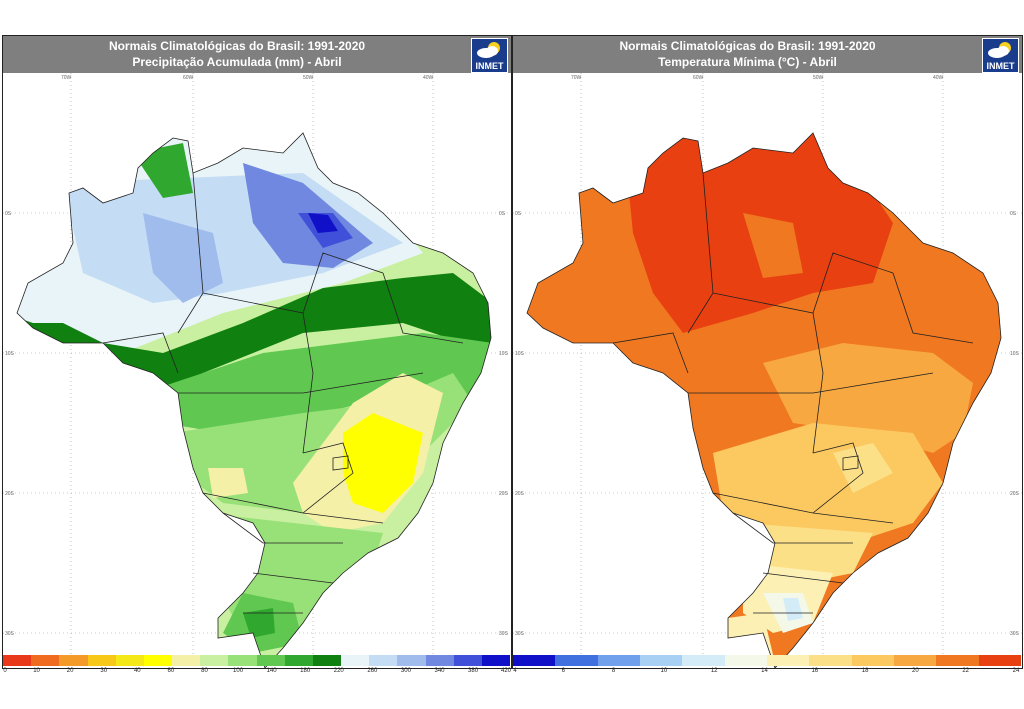  What do you see at coordinates (714, 671) in the screenshot?
I see `colorbar-tick-label: 12` at bounding box center [714, 671].